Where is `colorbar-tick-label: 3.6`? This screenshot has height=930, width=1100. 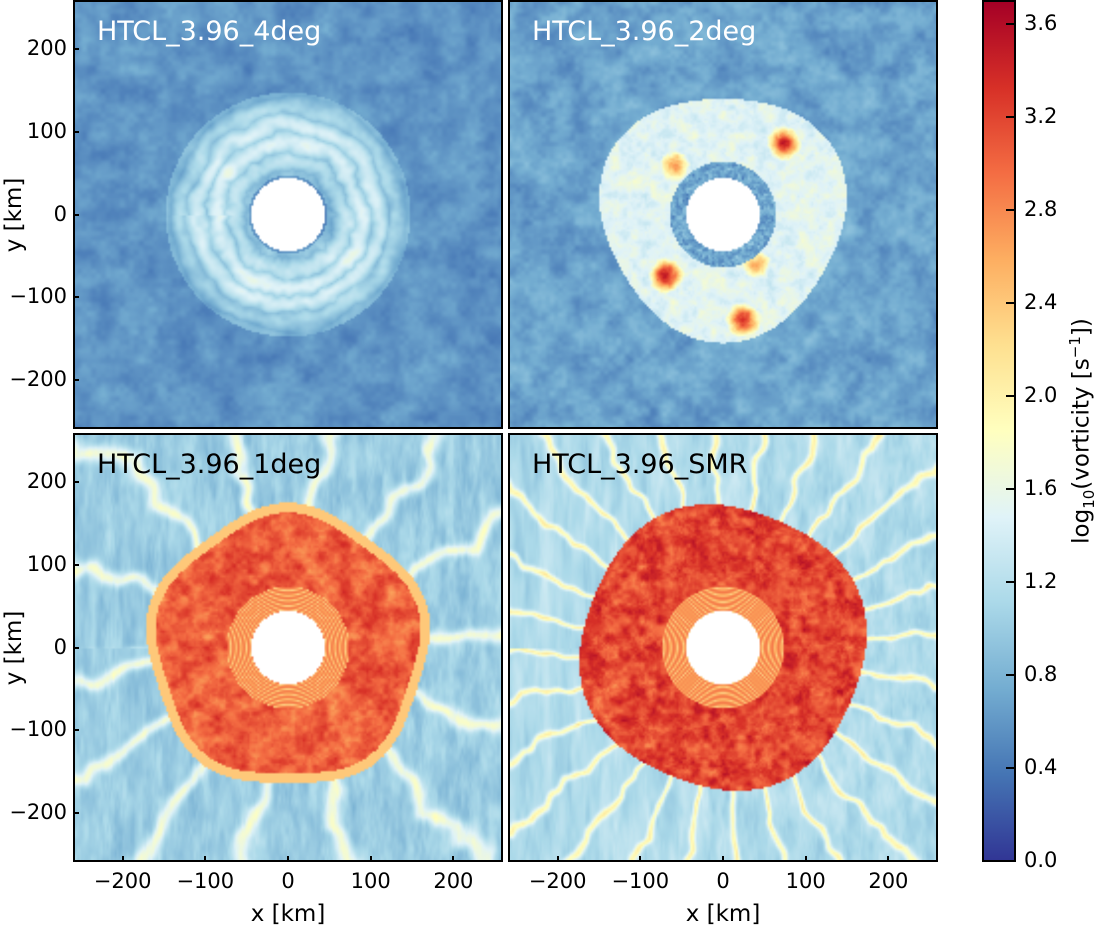 colorbar-tick-label: 3.6 is located at coordinates (1041, 23).